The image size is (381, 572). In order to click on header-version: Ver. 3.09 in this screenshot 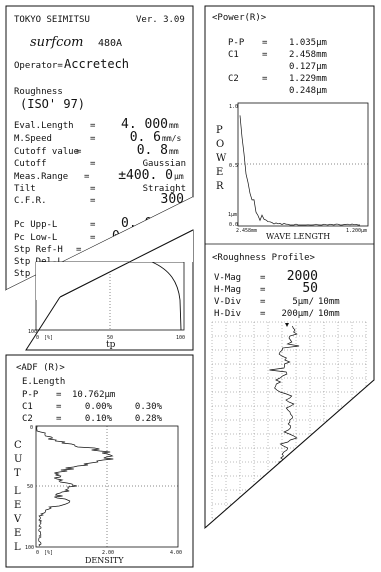, I will do `click(160, 20)`.